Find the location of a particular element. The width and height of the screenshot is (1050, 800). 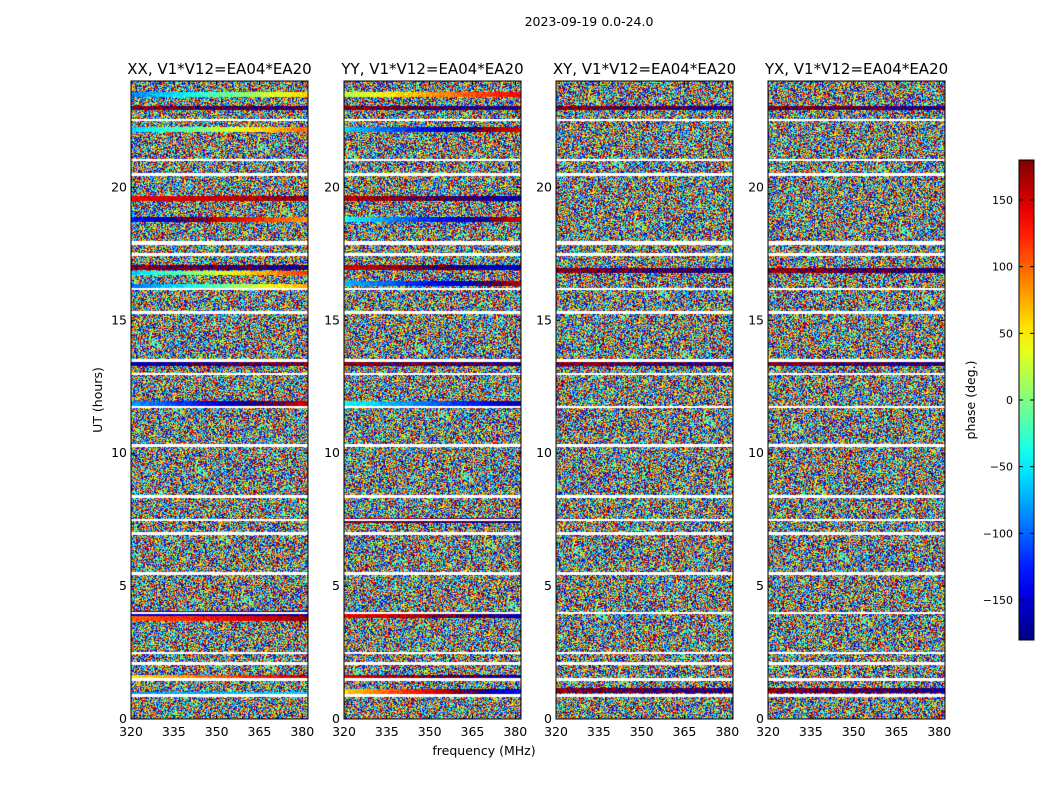

x-axis-label: frequency (MHz) is located at coordinates (483, 750).